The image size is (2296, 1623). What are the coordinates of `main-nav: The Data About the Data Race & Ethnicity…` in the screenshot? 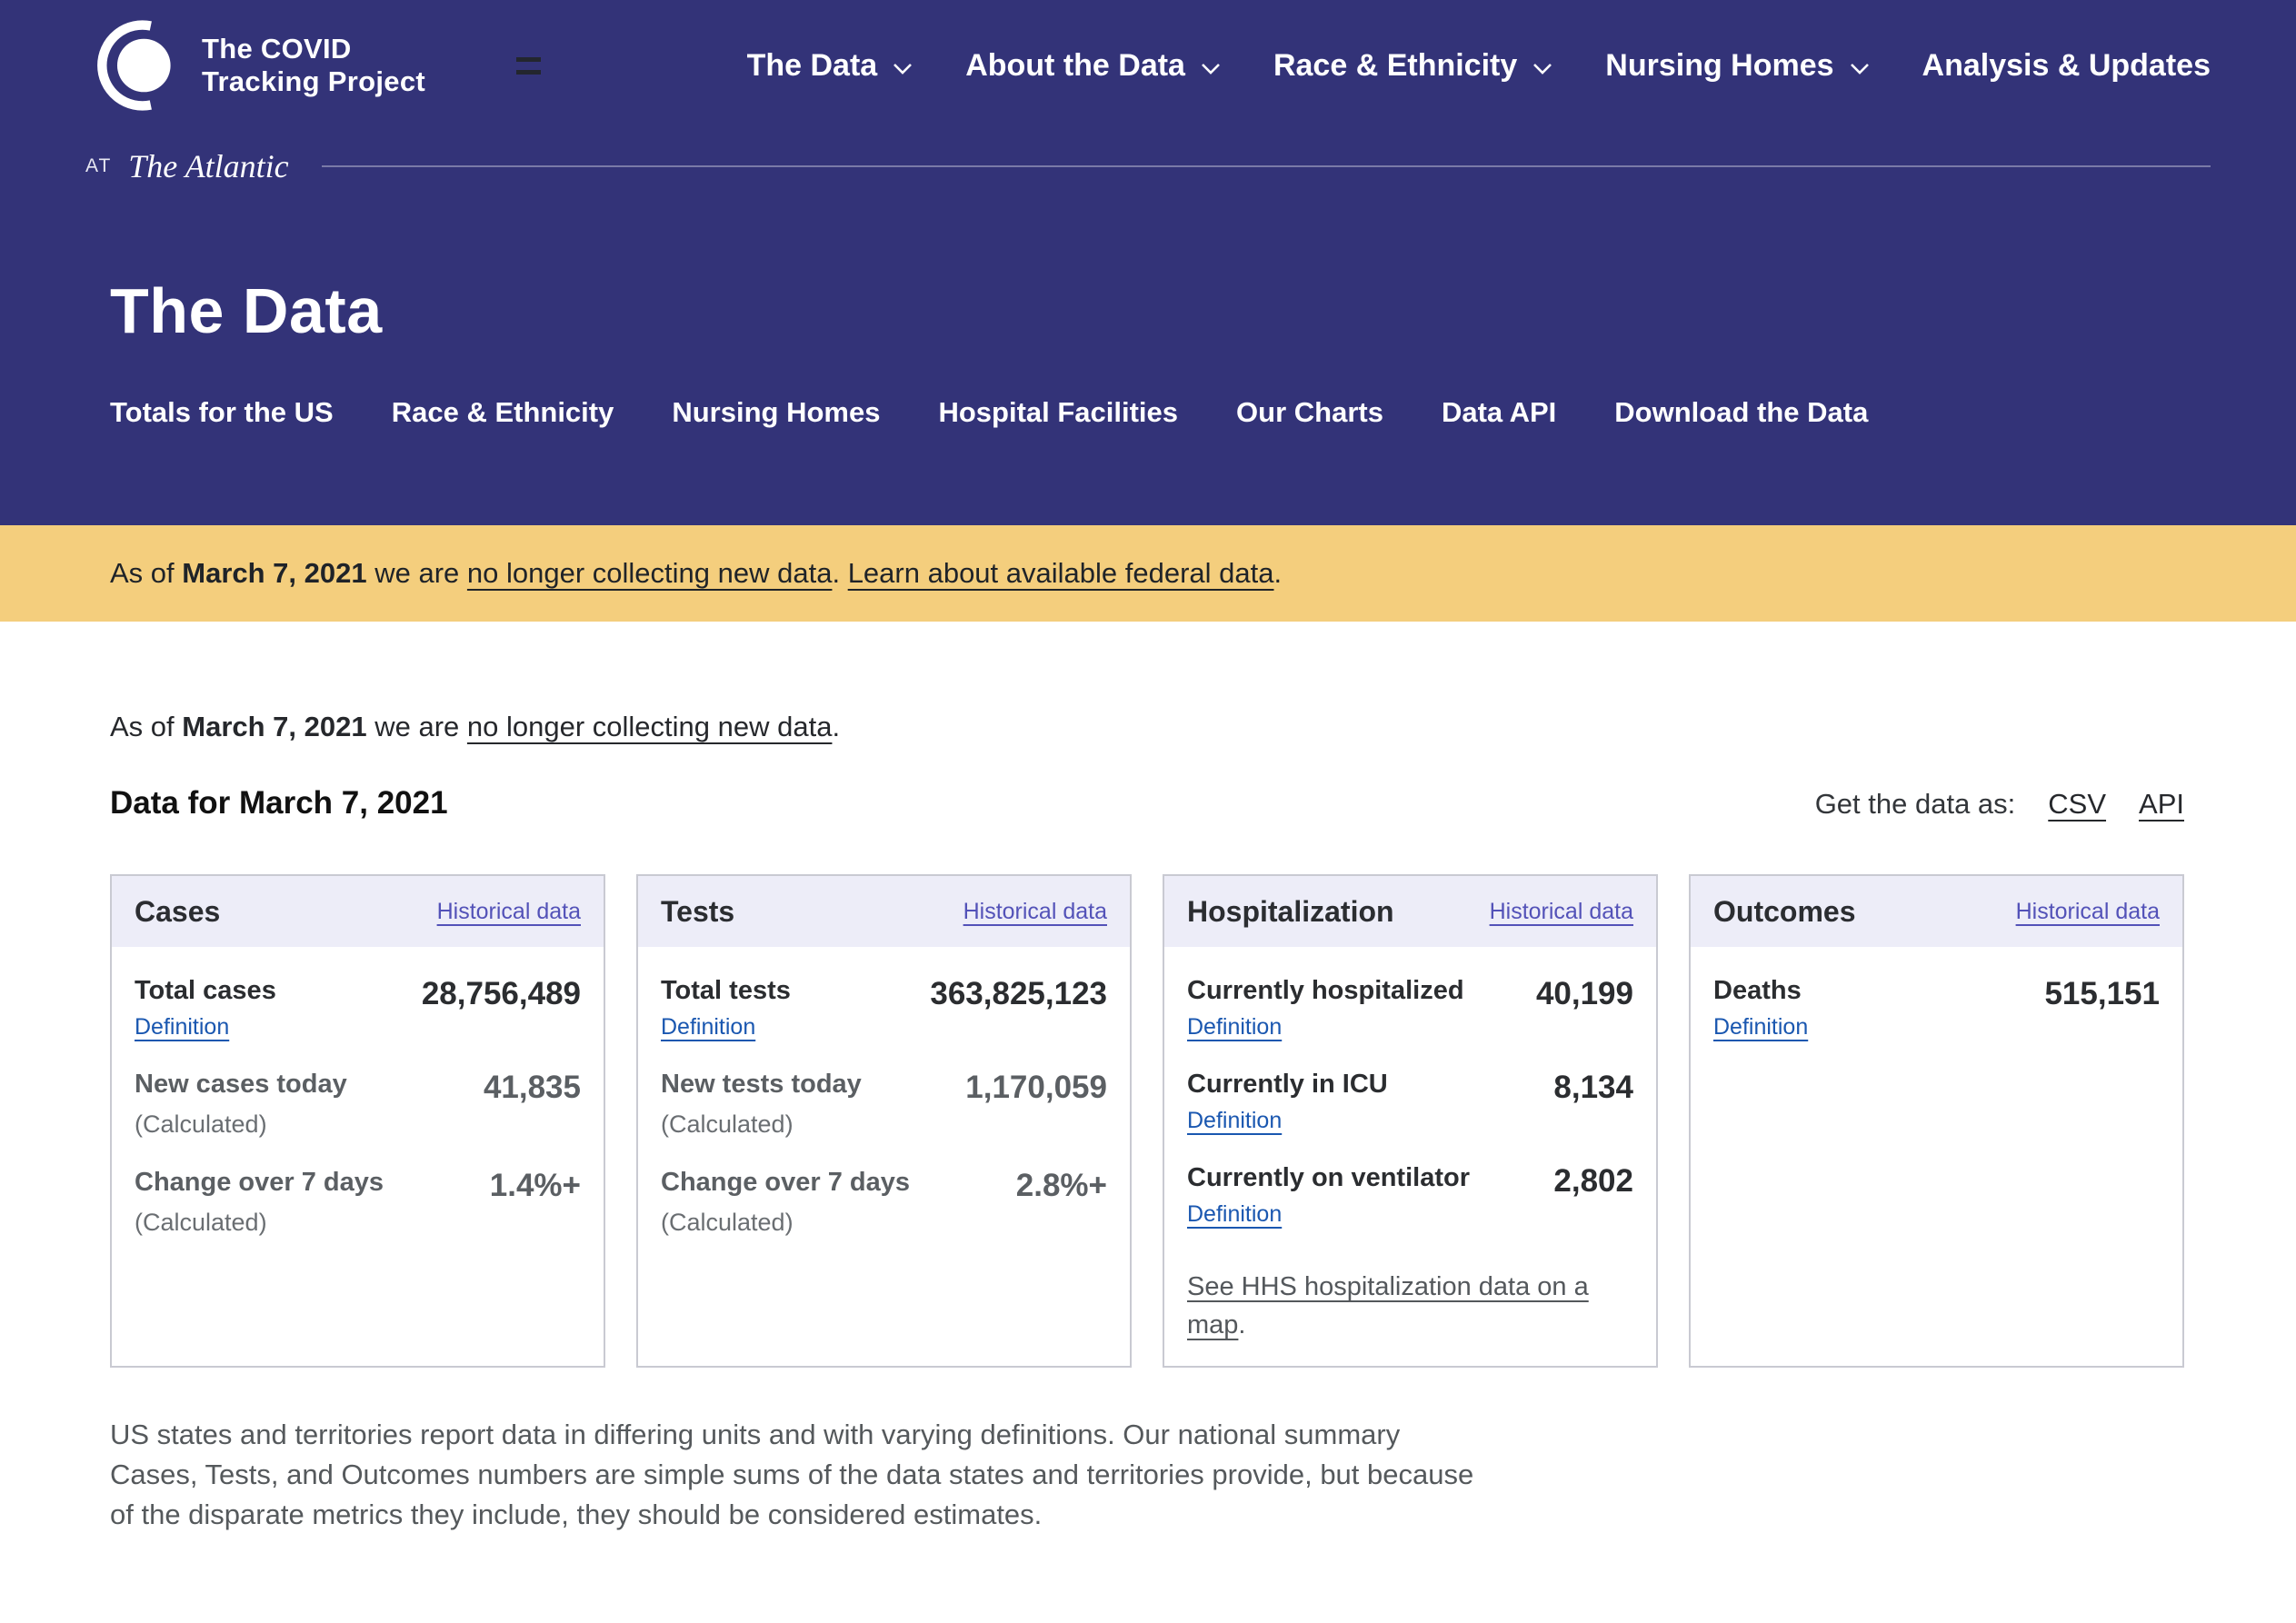 It's located at (1479, 66).